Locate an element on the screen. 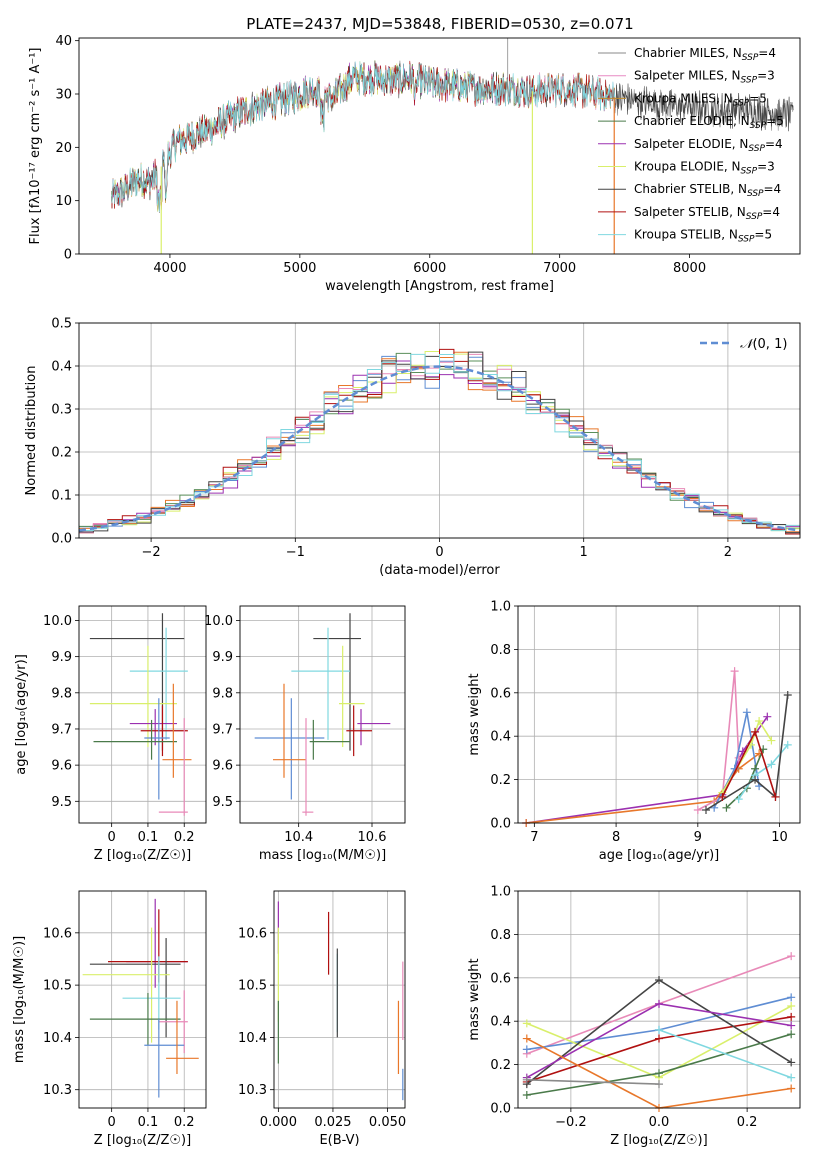 This screenshot has width=819, height=1170. y-tick-label: 0.8 is located at coordinates (500, 935).